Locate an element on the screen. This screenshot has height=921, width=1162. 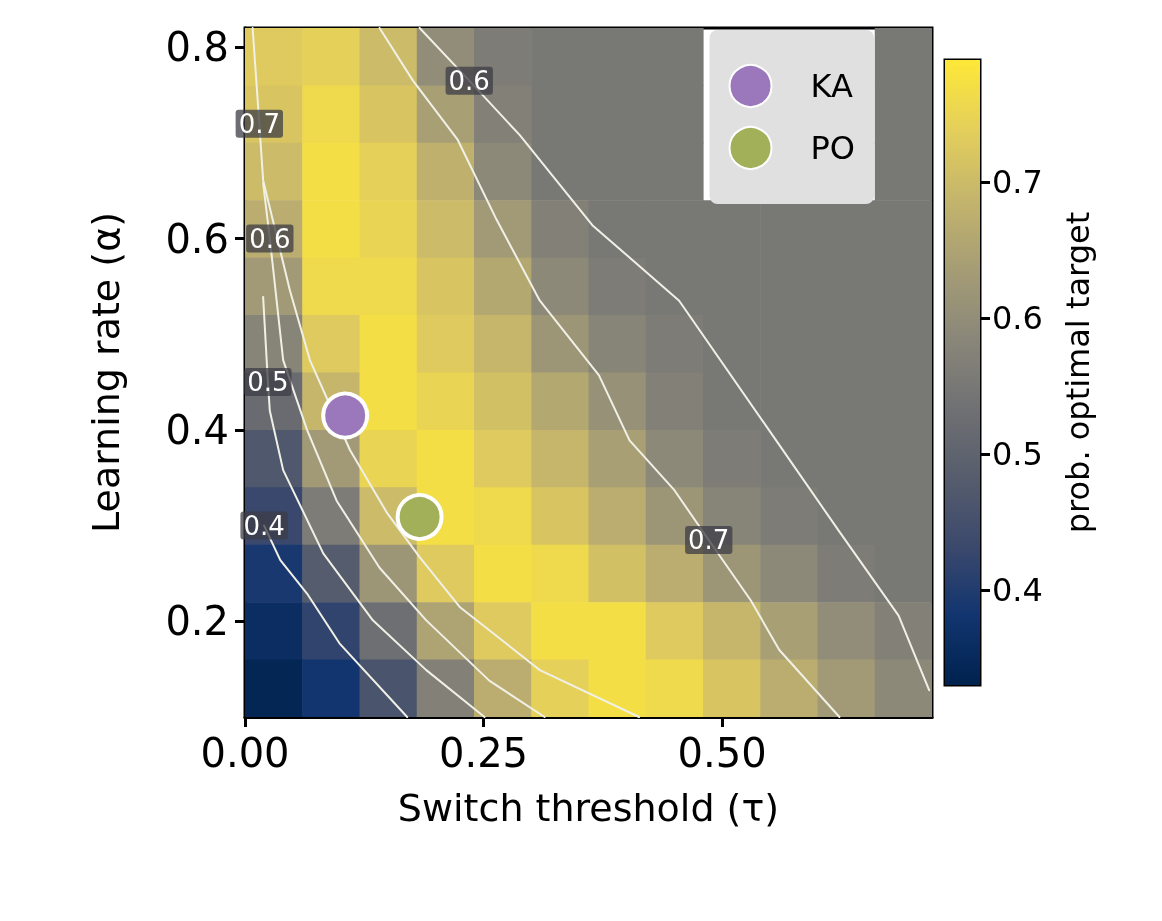
y-tick-label: 0.6 is located at coordinates (197, 238).